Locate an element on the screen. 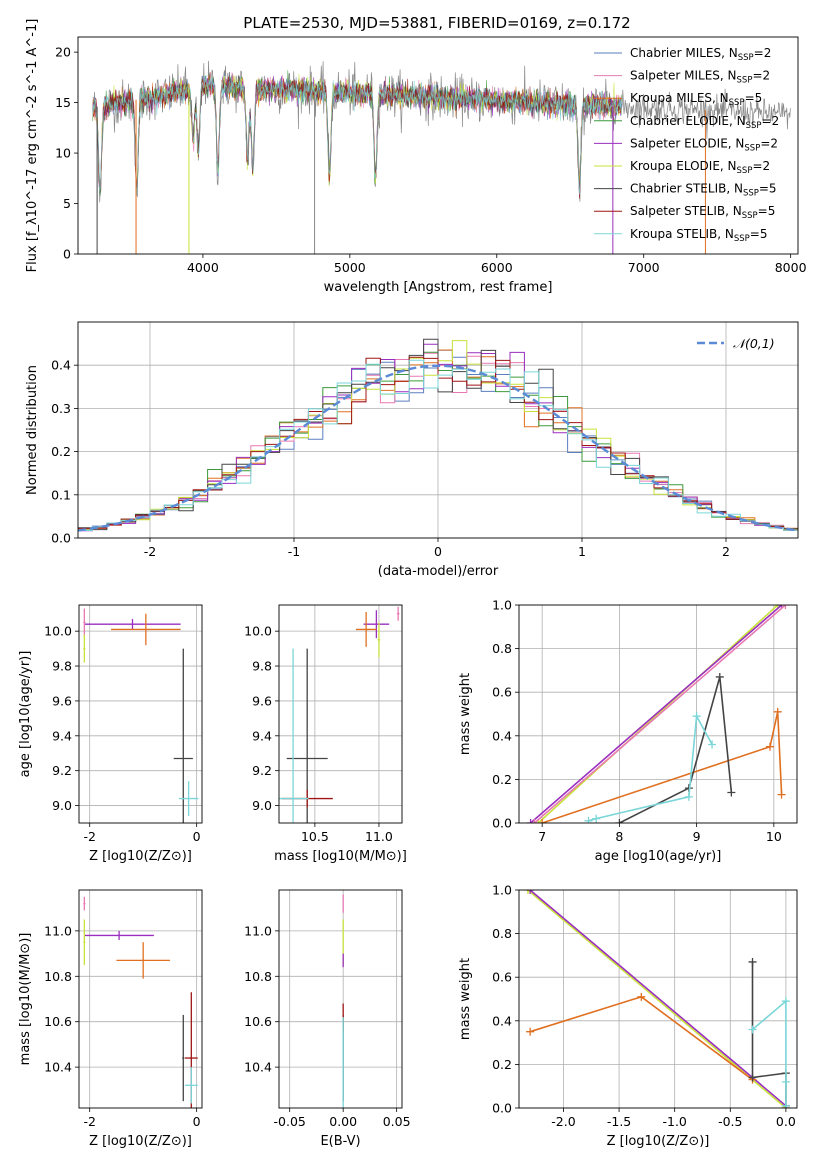 Image resolution: width=819 pixels, height=1170 pixels. legend-label: Kroupa ELODIE, NSSP=2 is located at coordinates (700, 167).